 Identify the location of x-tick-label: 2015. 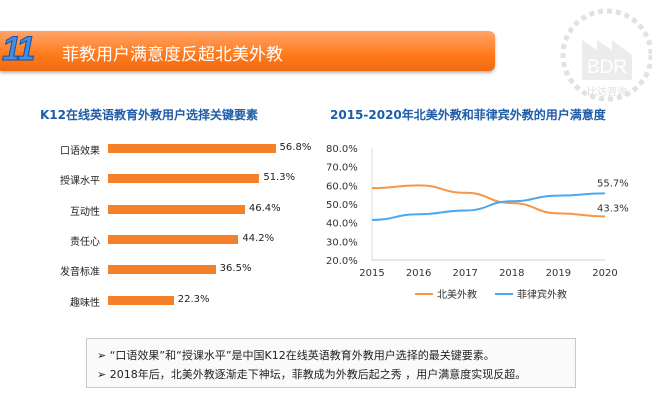
(371, 273).